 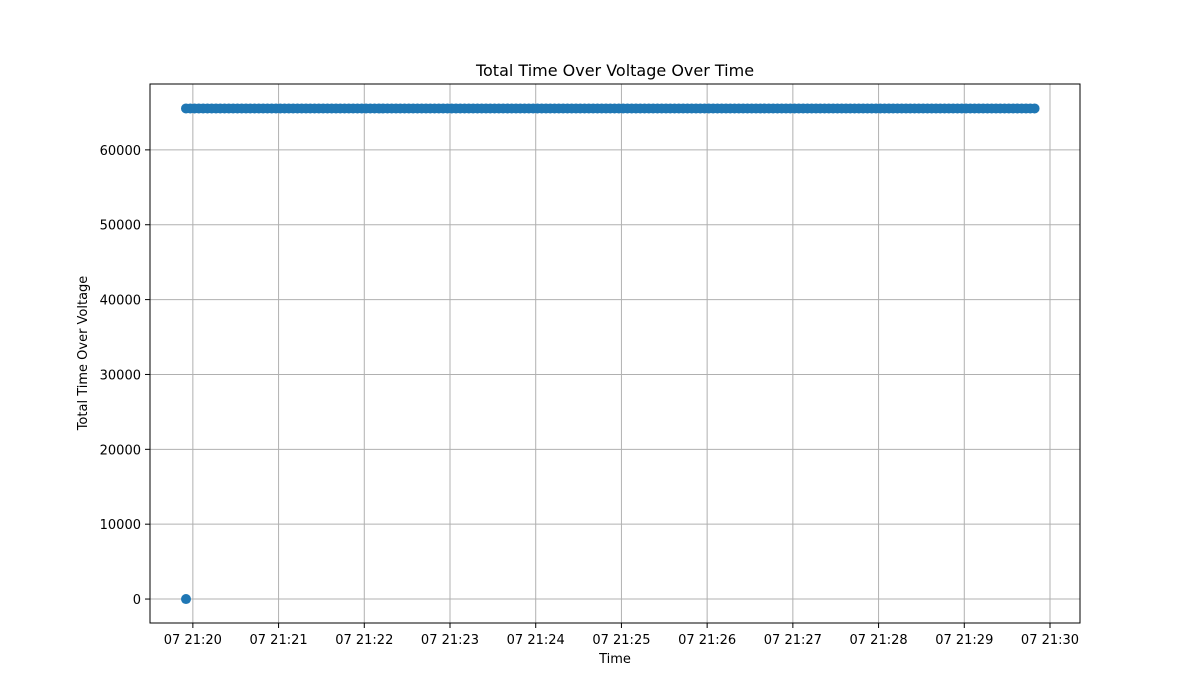 I want to click on x-tick-label: 07 21:28, so click(x=879, y=640).